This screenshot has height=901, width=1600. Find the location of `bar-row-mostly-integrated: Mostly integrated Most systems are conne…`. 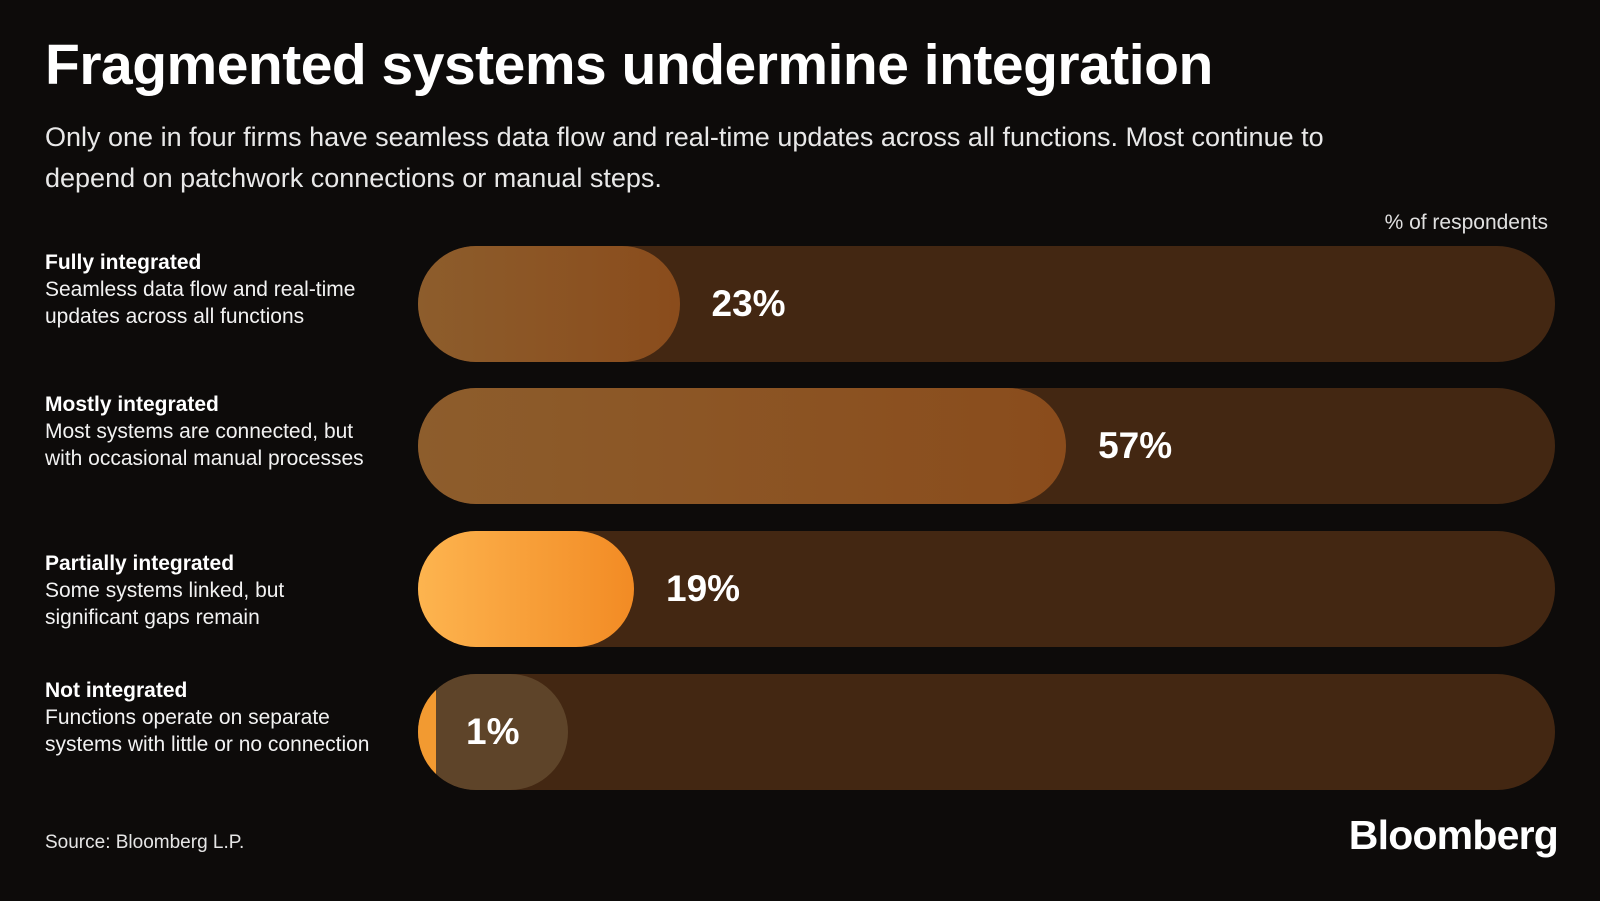

bar-row-mostly-integrated: Mostly integrated Most systems are conne… is located at coordinates (800, 446).